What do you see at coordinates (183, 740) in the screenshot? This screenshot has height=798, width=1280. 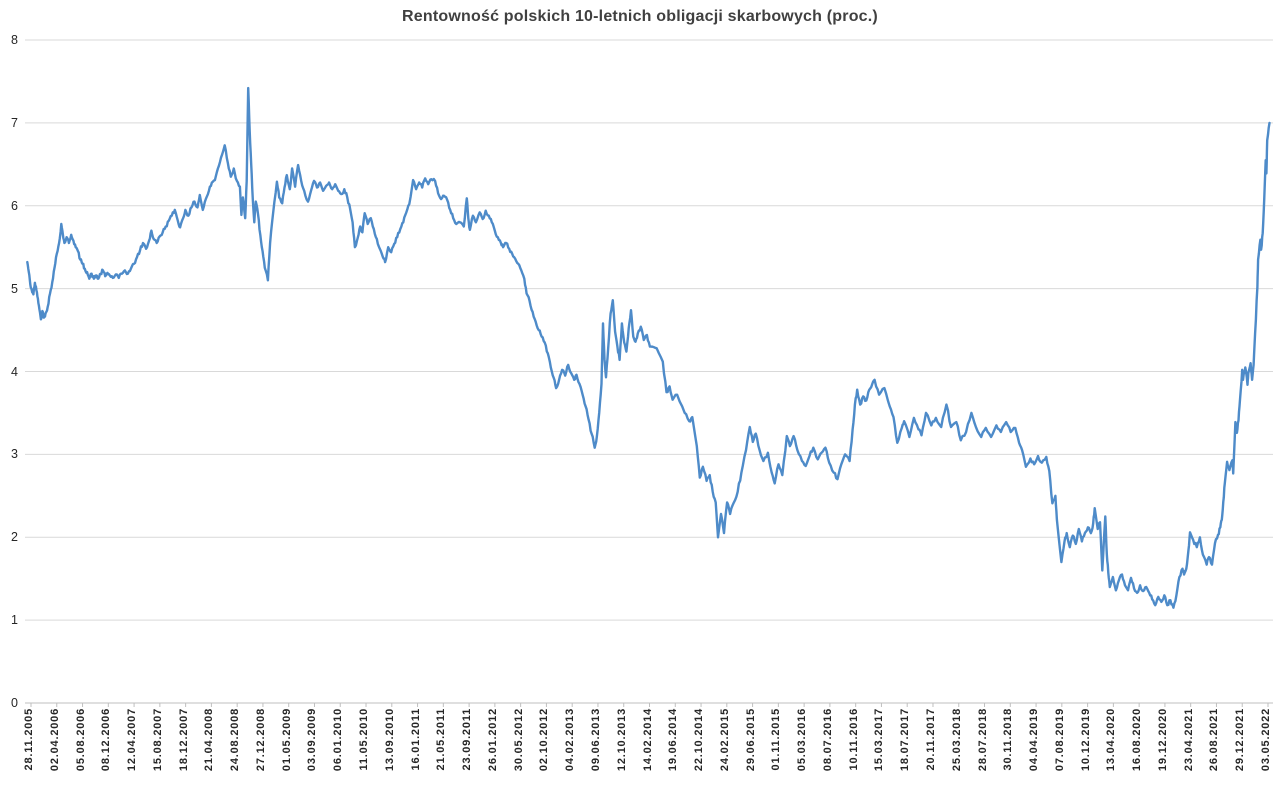 I see `x-tick-label: 18.12.2007` at bounding box center [183, 740].